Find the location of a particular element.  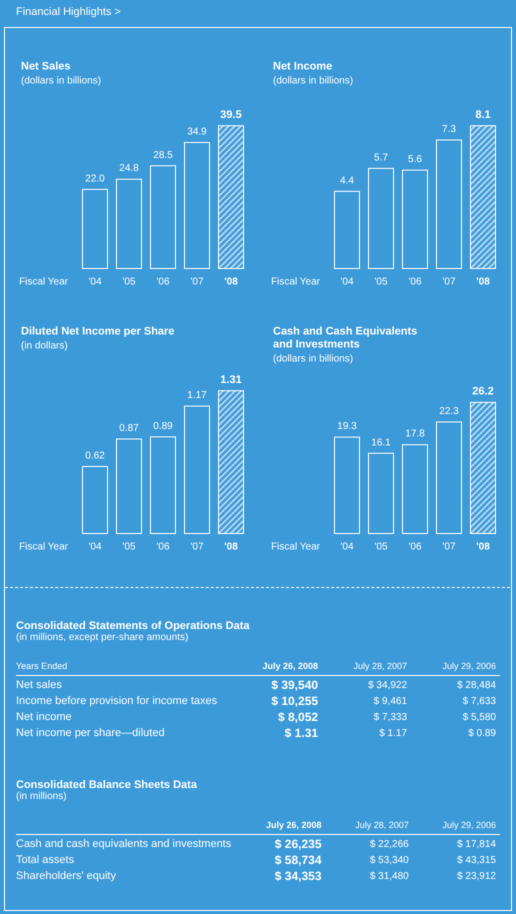

text: Years Ended is located at coordinates (123, 668).